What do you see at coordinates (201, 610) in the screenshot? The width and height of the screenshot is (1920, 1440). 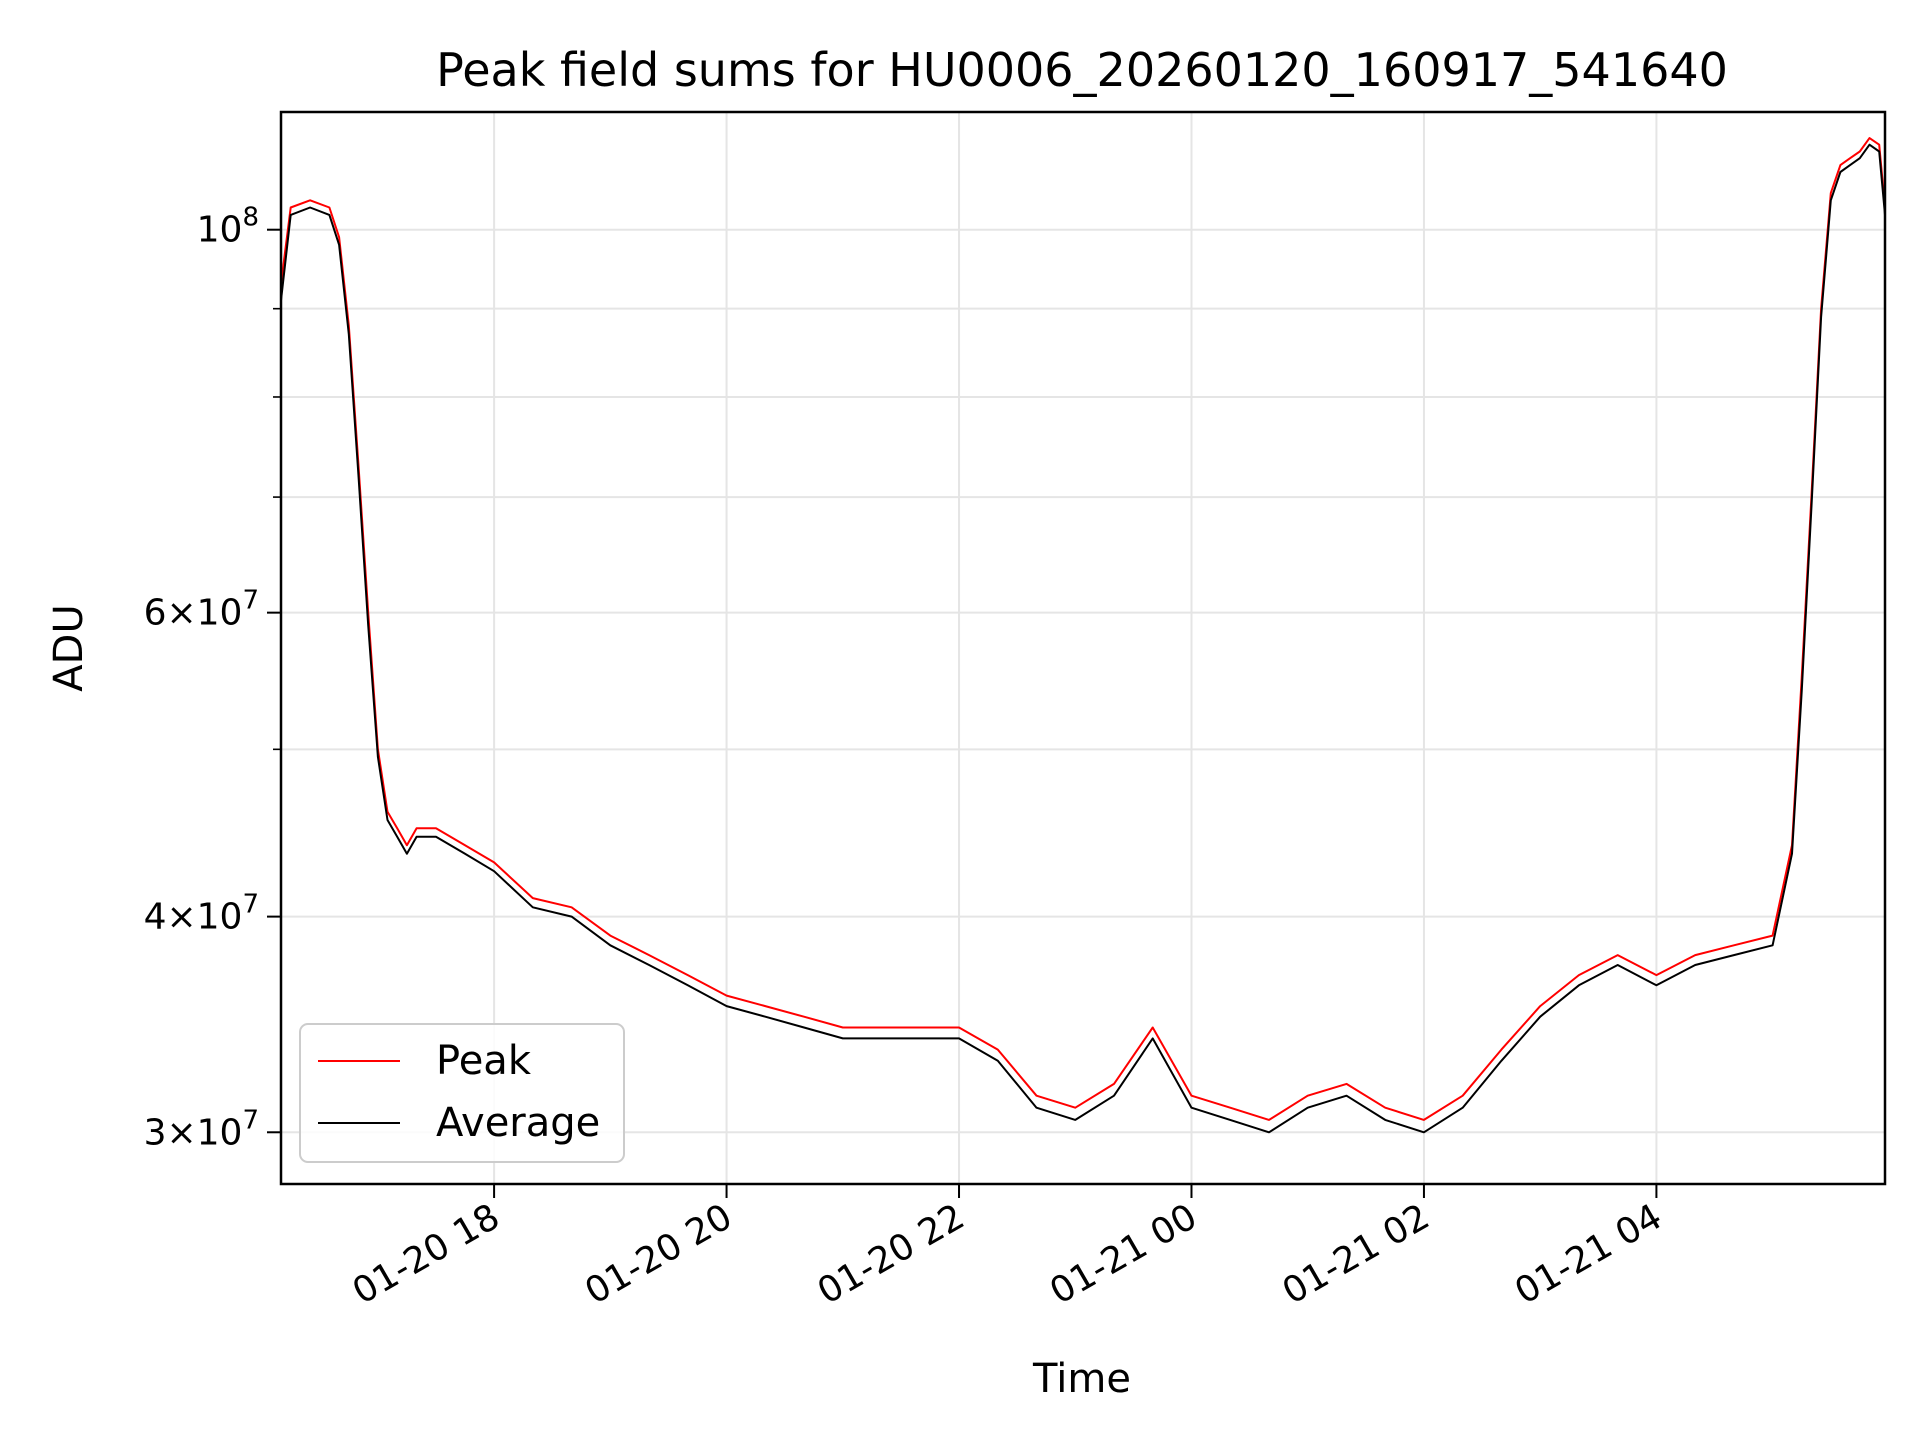 I see `y-tick-label: 6×107` at bounding box center [201, 610].